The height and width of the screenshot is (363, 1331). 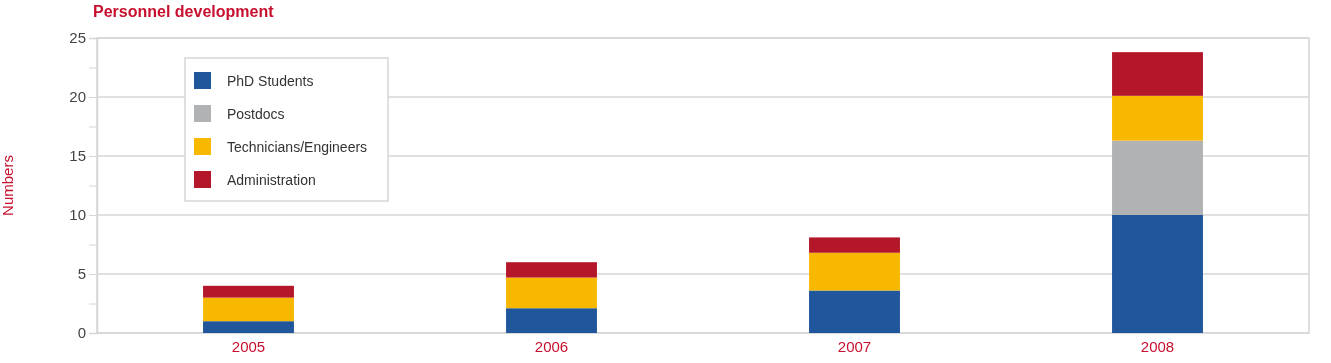 I want to click on y-tick-label: 25, so click(x=77, y=38).